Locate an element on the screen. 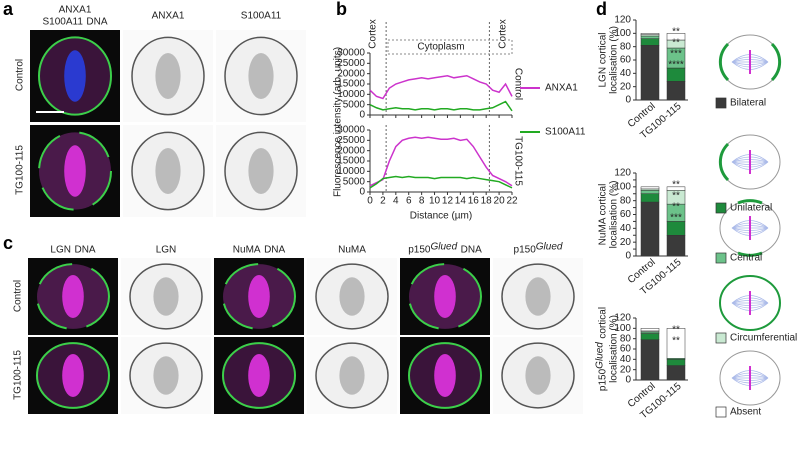 The height and width of the screenshot is (451, 798). y-axis-label: NuMA cortical localisation (%) is located at coordinates (609, 215).